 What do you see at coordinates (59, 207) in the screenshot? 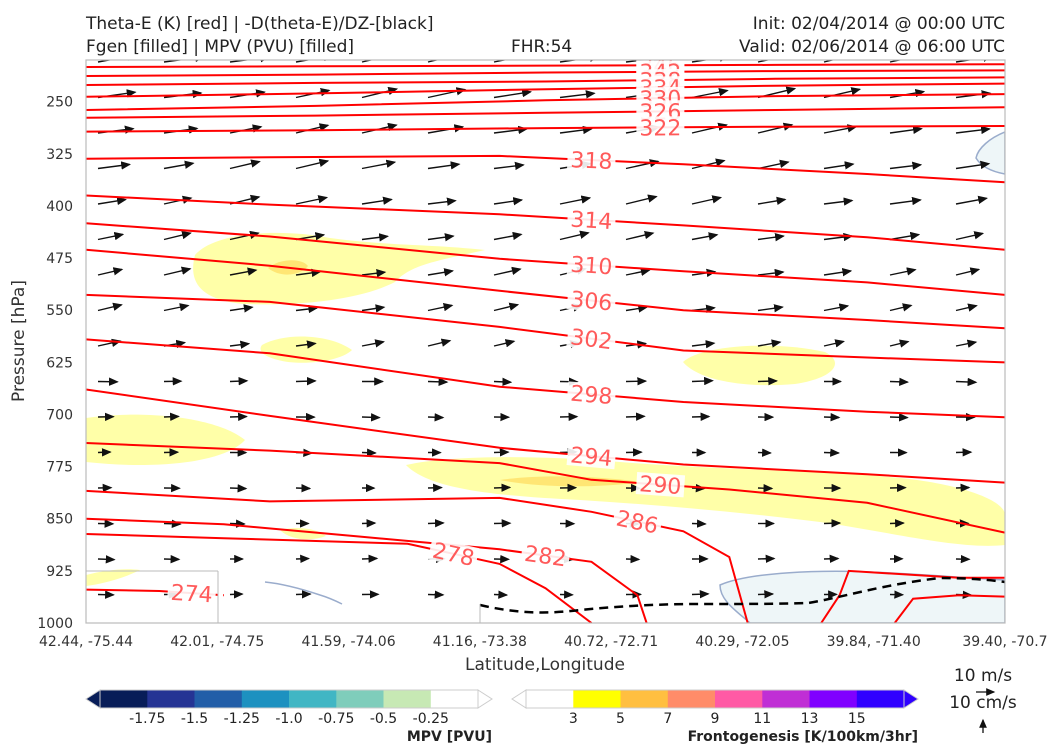
I see `y-tick-label: 400` at bounding box center [59, 207].